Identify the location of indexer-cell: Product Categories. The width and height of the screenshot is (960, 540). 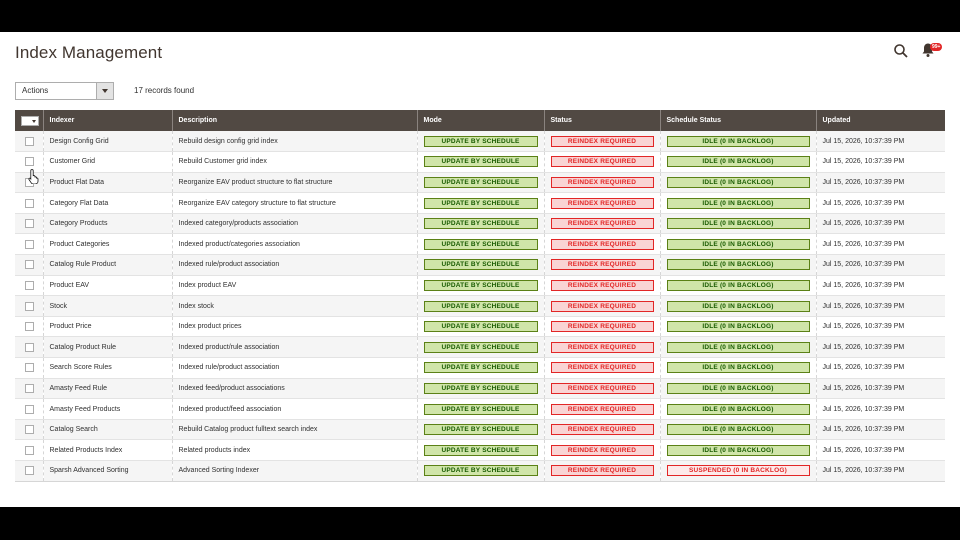
(107, 244).